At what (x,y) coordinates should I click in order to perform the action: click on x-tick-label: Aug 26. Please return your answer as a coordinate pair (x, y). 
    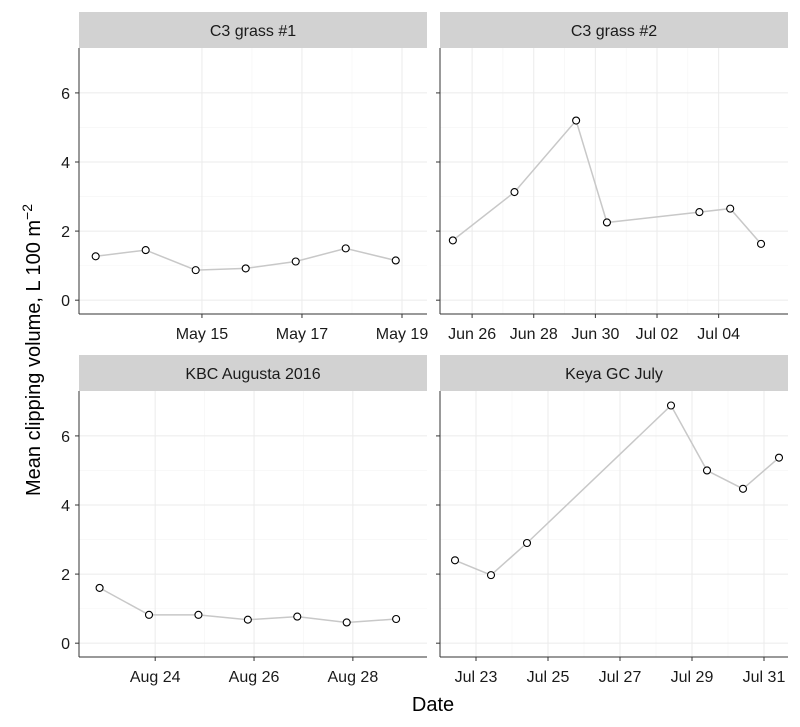
    Looking at the image, I should click on (254, 677).